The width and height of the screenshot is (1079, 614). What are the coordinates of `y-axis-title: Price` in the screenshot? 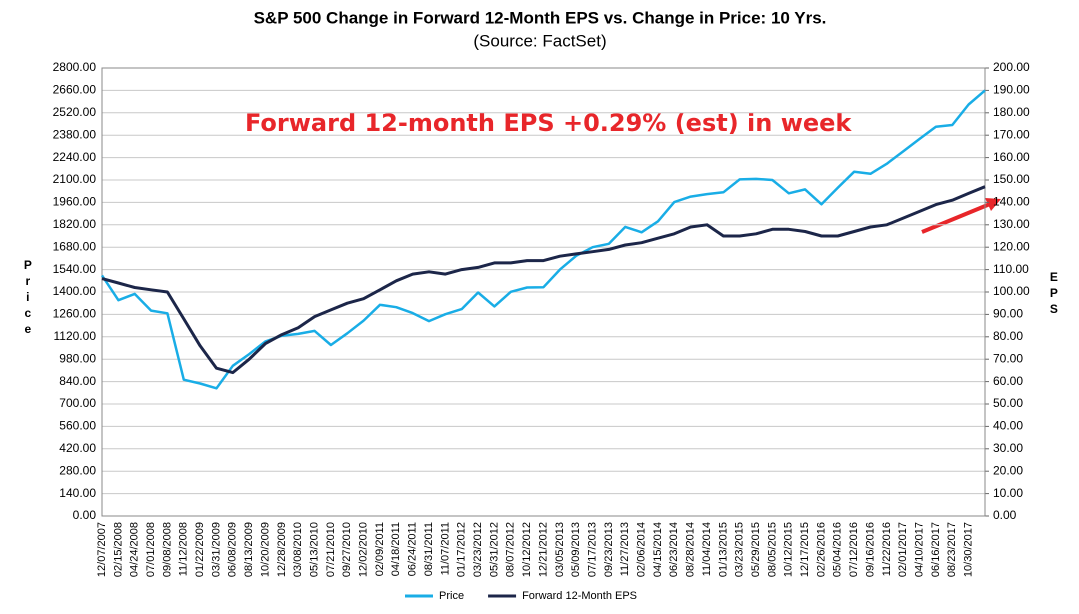 It's located at (28, 298).